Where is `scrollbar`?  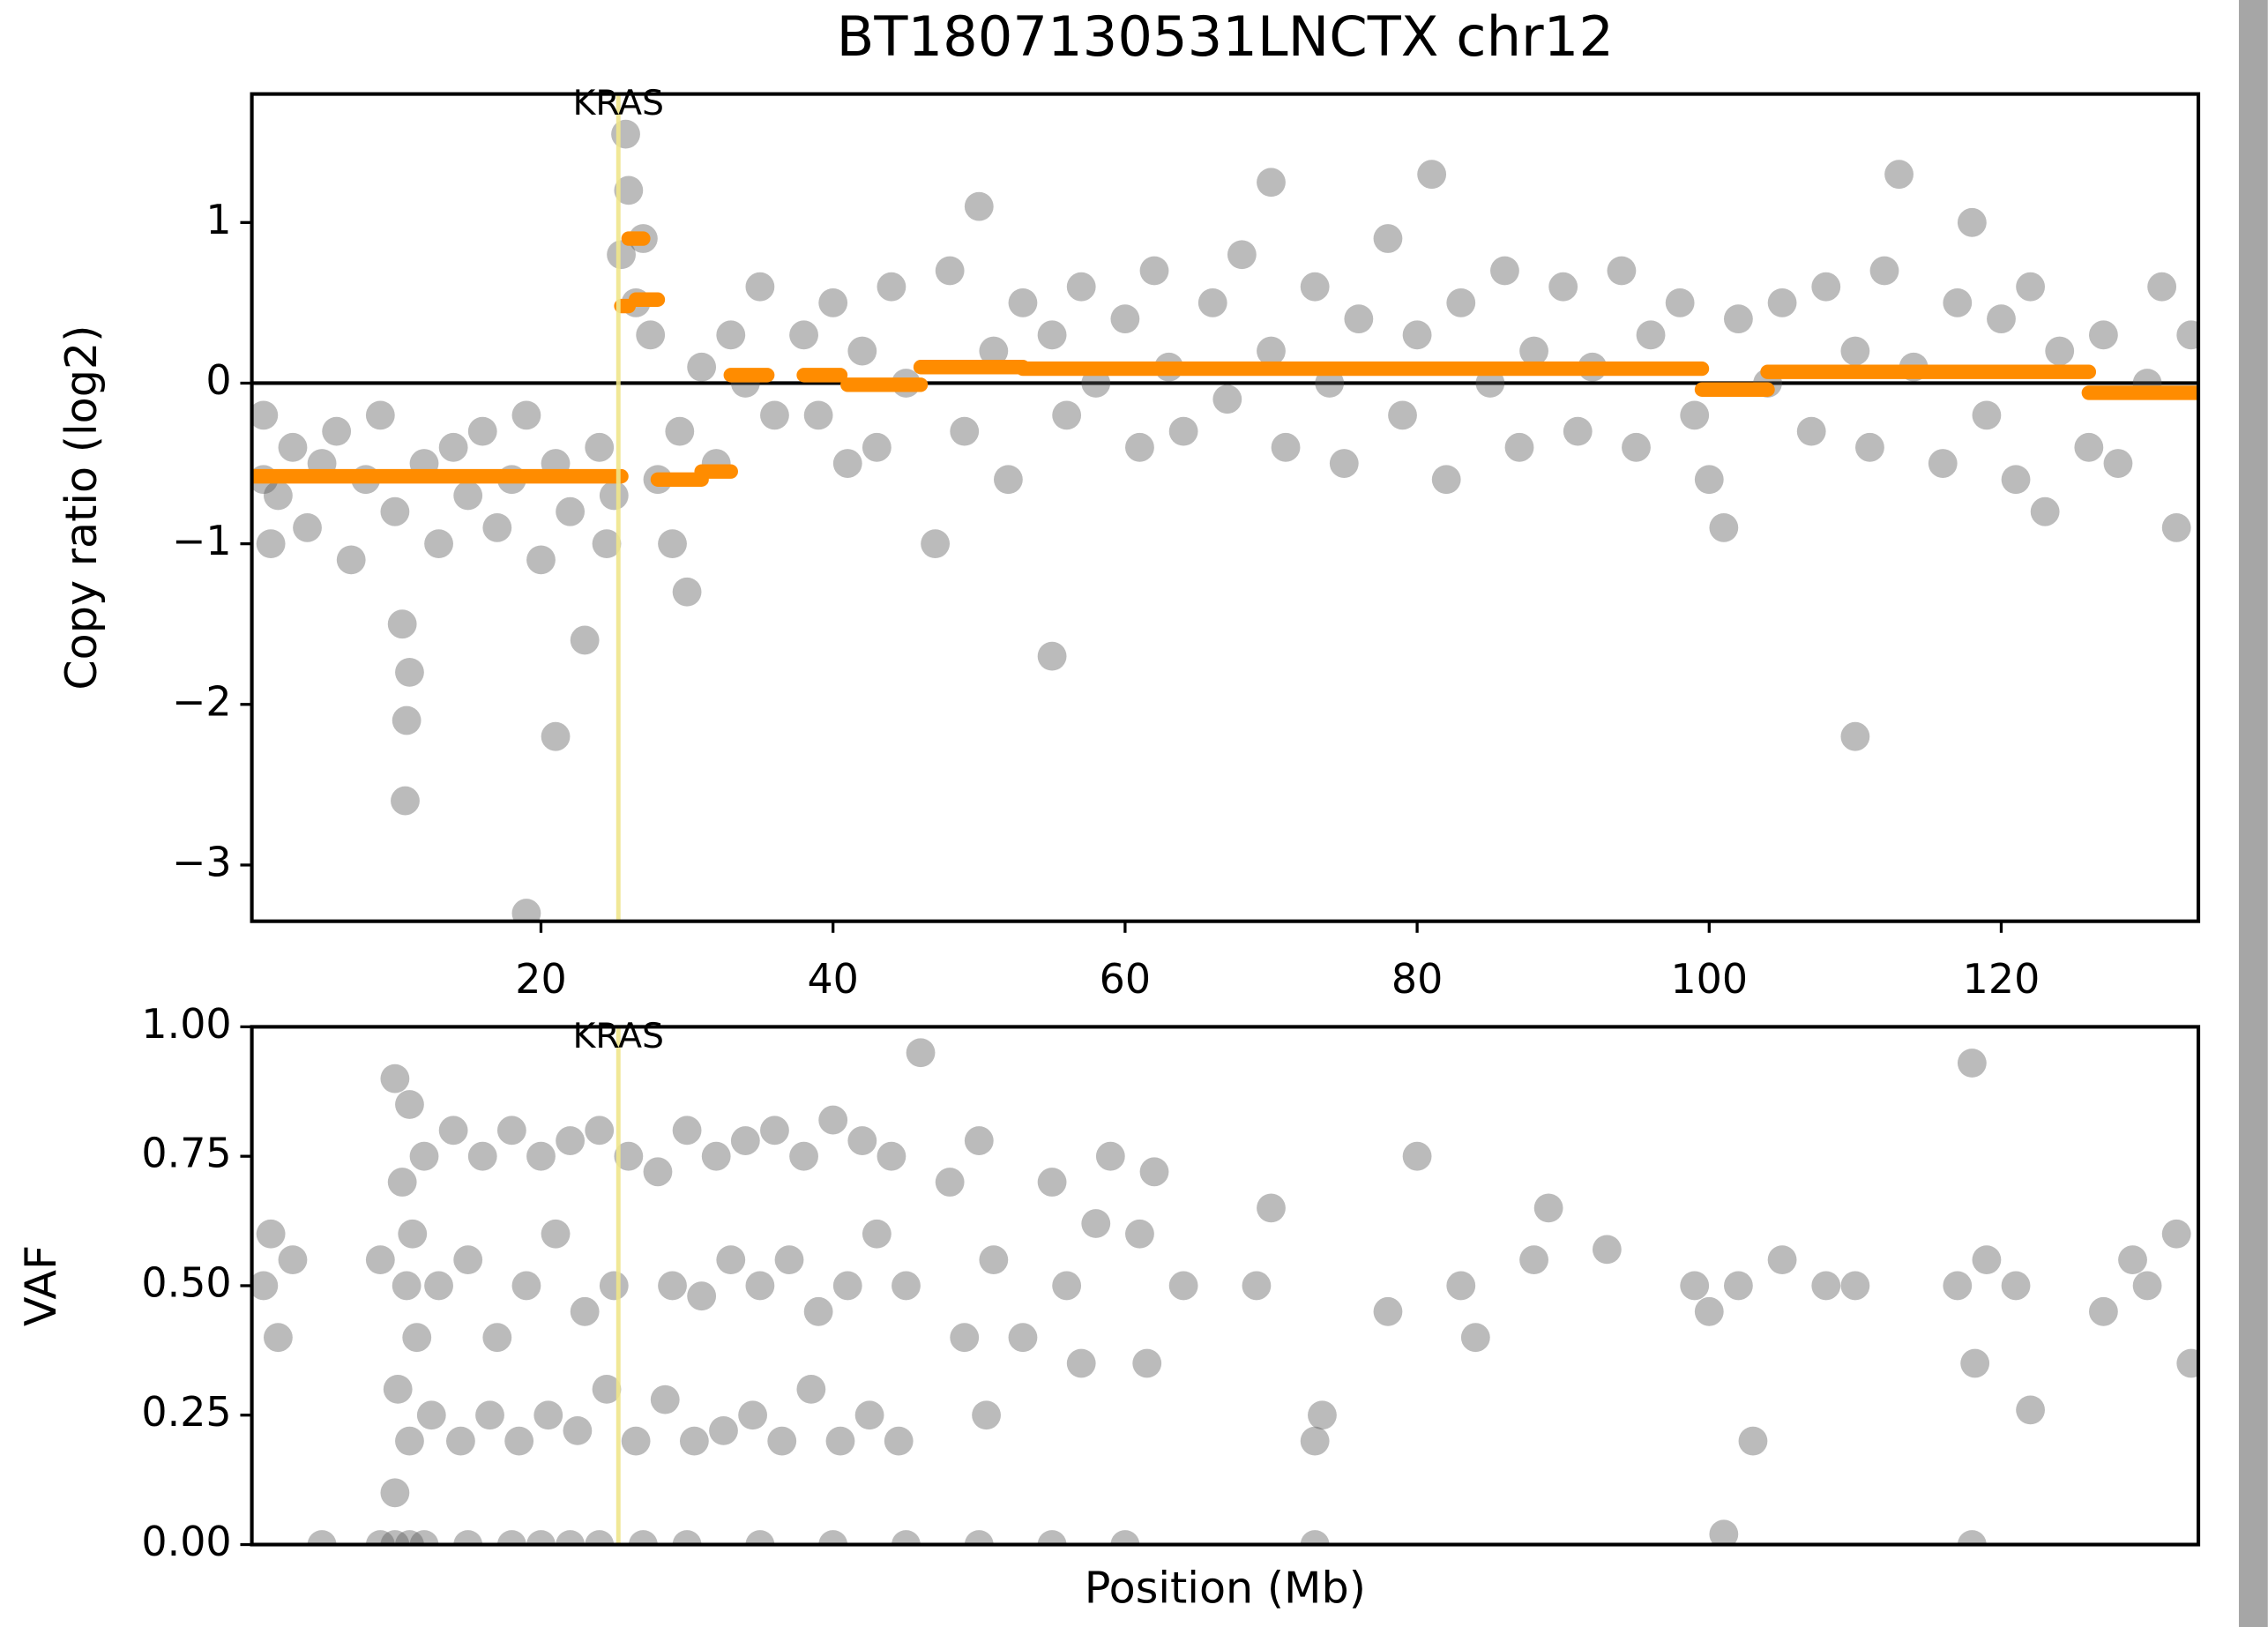
scrollbar is located at coordinates (2253, 813).